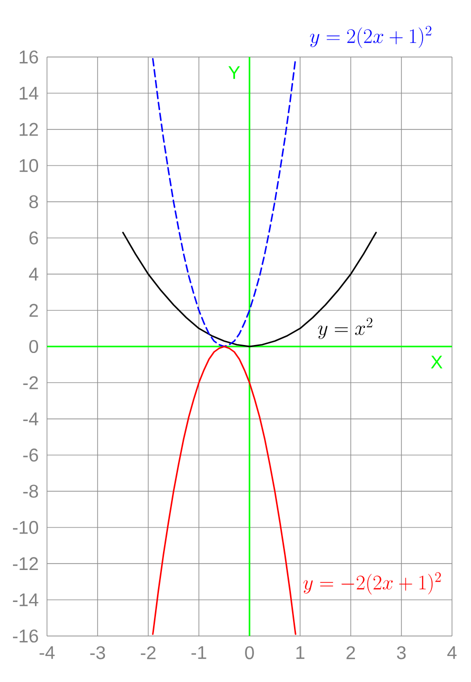 This screenshot has height=682, width=471. Describe the element at coordinates (436, 362) in the screenshot. I see `x-axis-title: X` at that location.